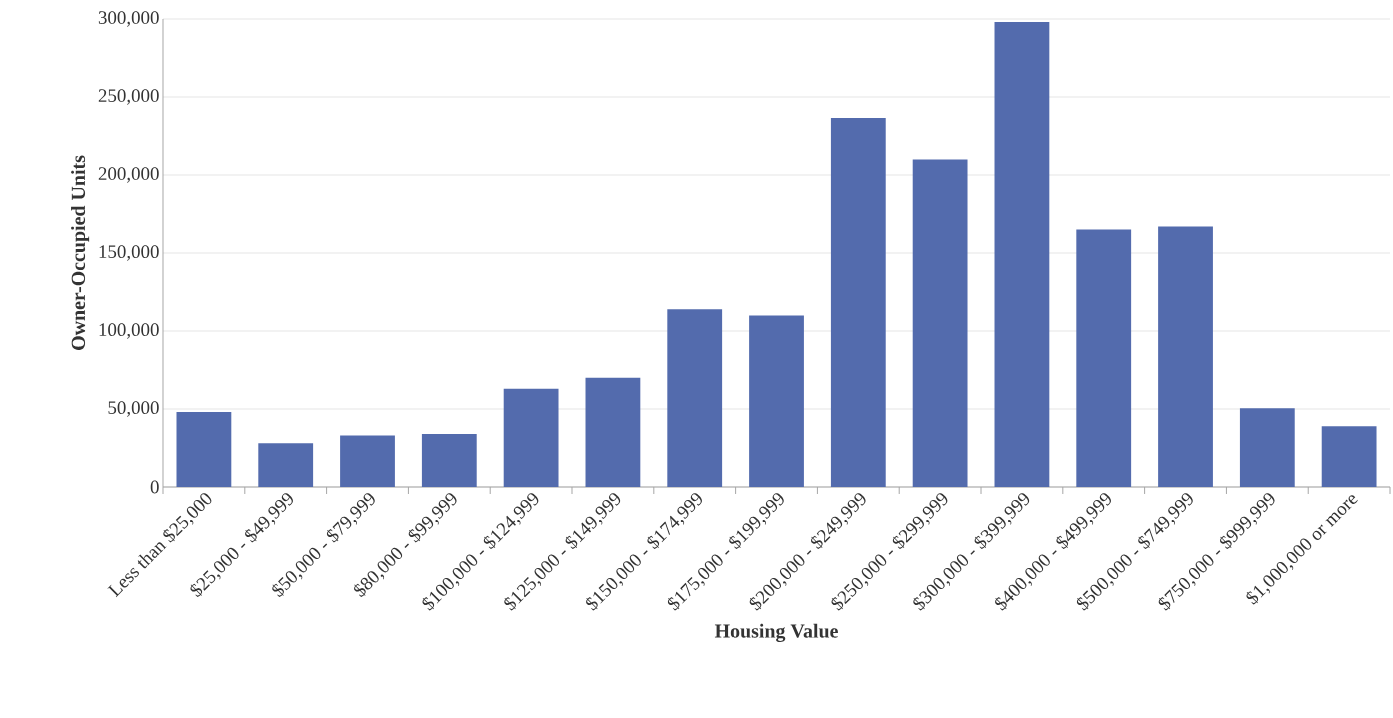 This screenshot has height=718, width=1393. What do you see at coordinates (129, 253) in the screenshot?
I see `y-tick-label: 150,000` at bounding box center [129, 253].